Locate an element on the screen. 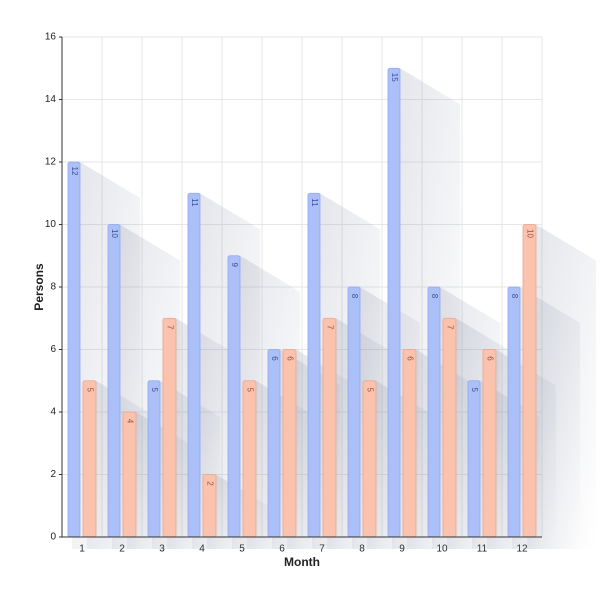 This screenshot has width=610, height=601. y-tick-label: 2 is located at coordinates (53, 474).